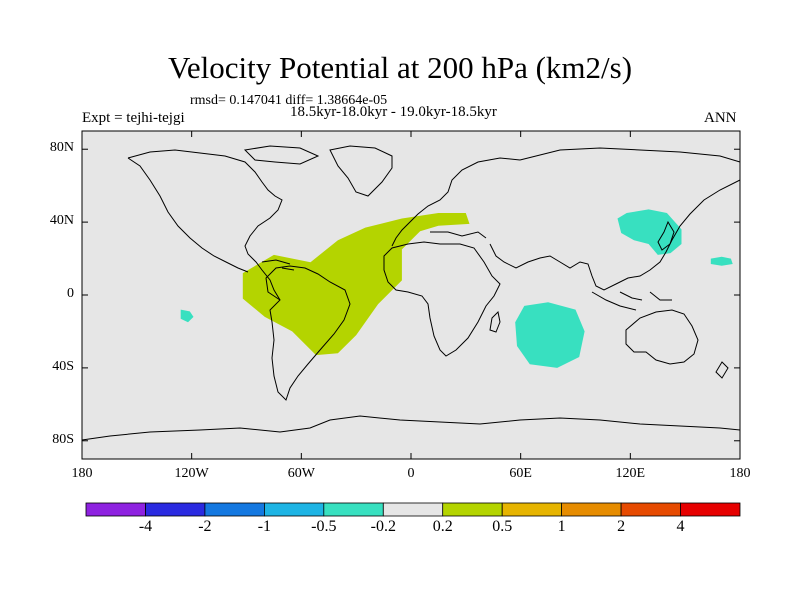  I want to click on colorbar-label: -0.2, so click(383, 526).